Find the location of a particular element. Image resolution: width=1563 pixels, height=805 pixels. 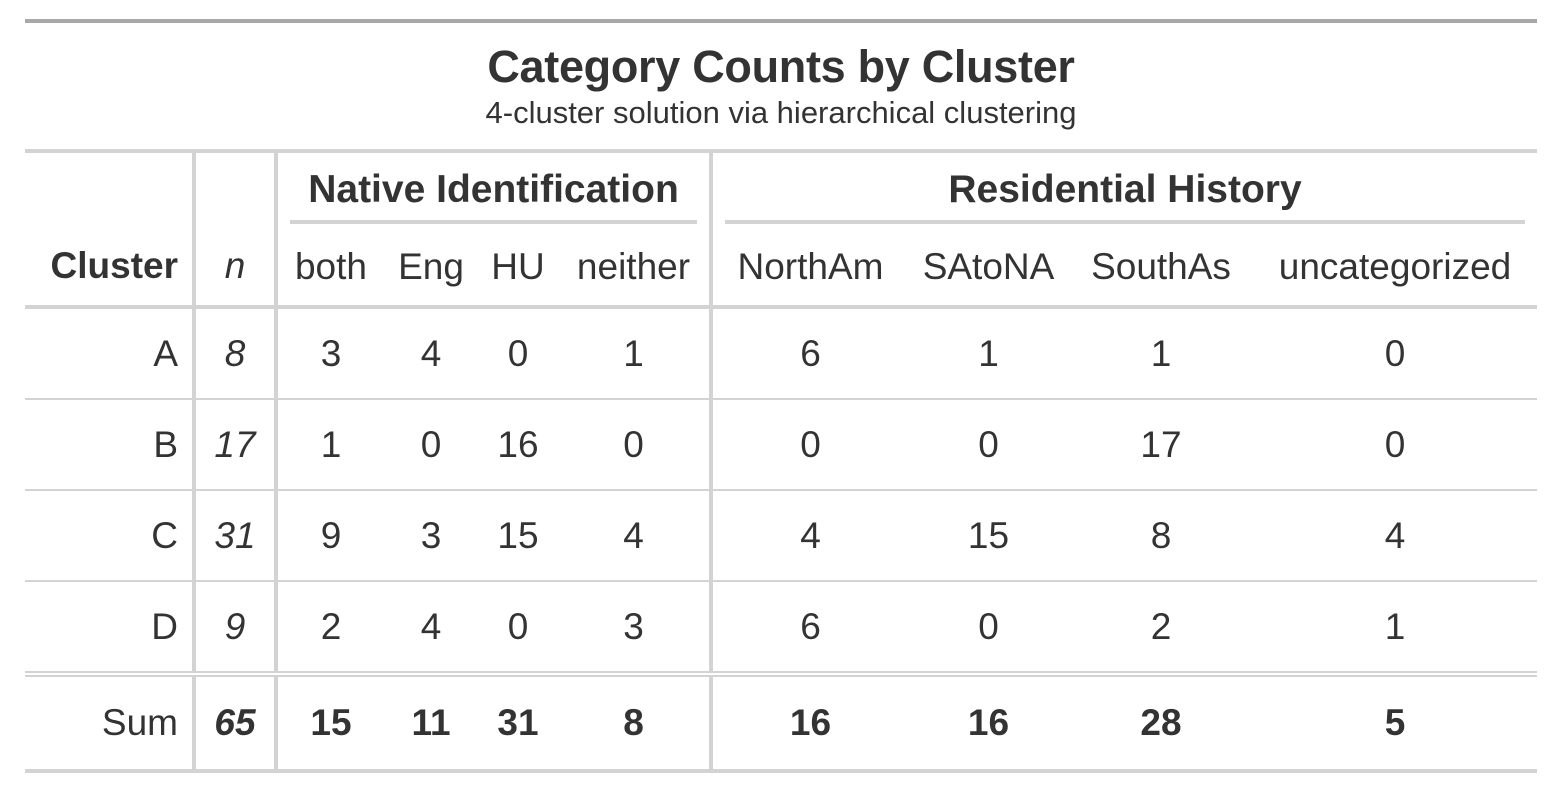

column-header-cluster: Cluster is located at coordinates (109, 229).